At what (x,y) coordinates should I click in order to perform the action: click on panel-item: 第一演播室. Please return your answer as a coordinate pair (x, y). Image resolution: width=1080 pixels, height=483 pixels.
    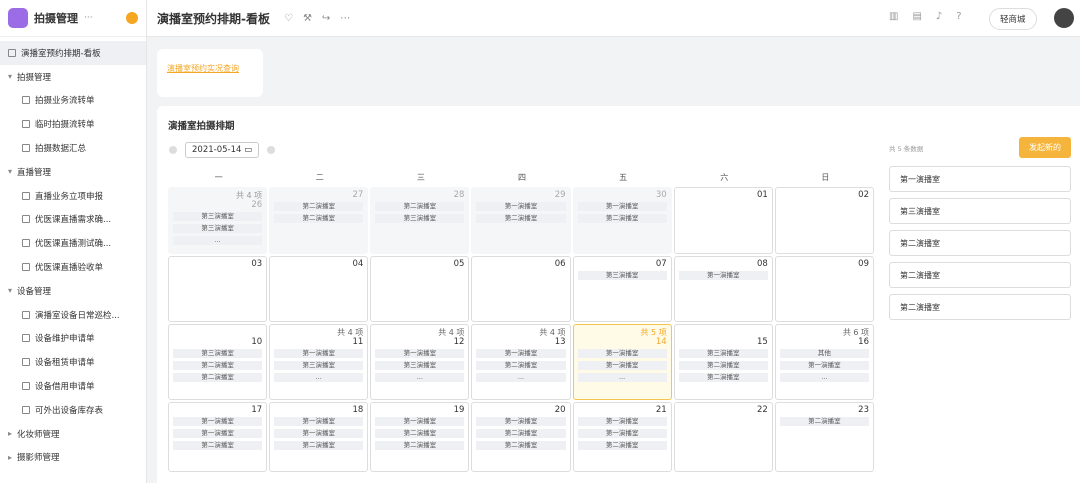
    Looking at the image, I should click on (980, 179).